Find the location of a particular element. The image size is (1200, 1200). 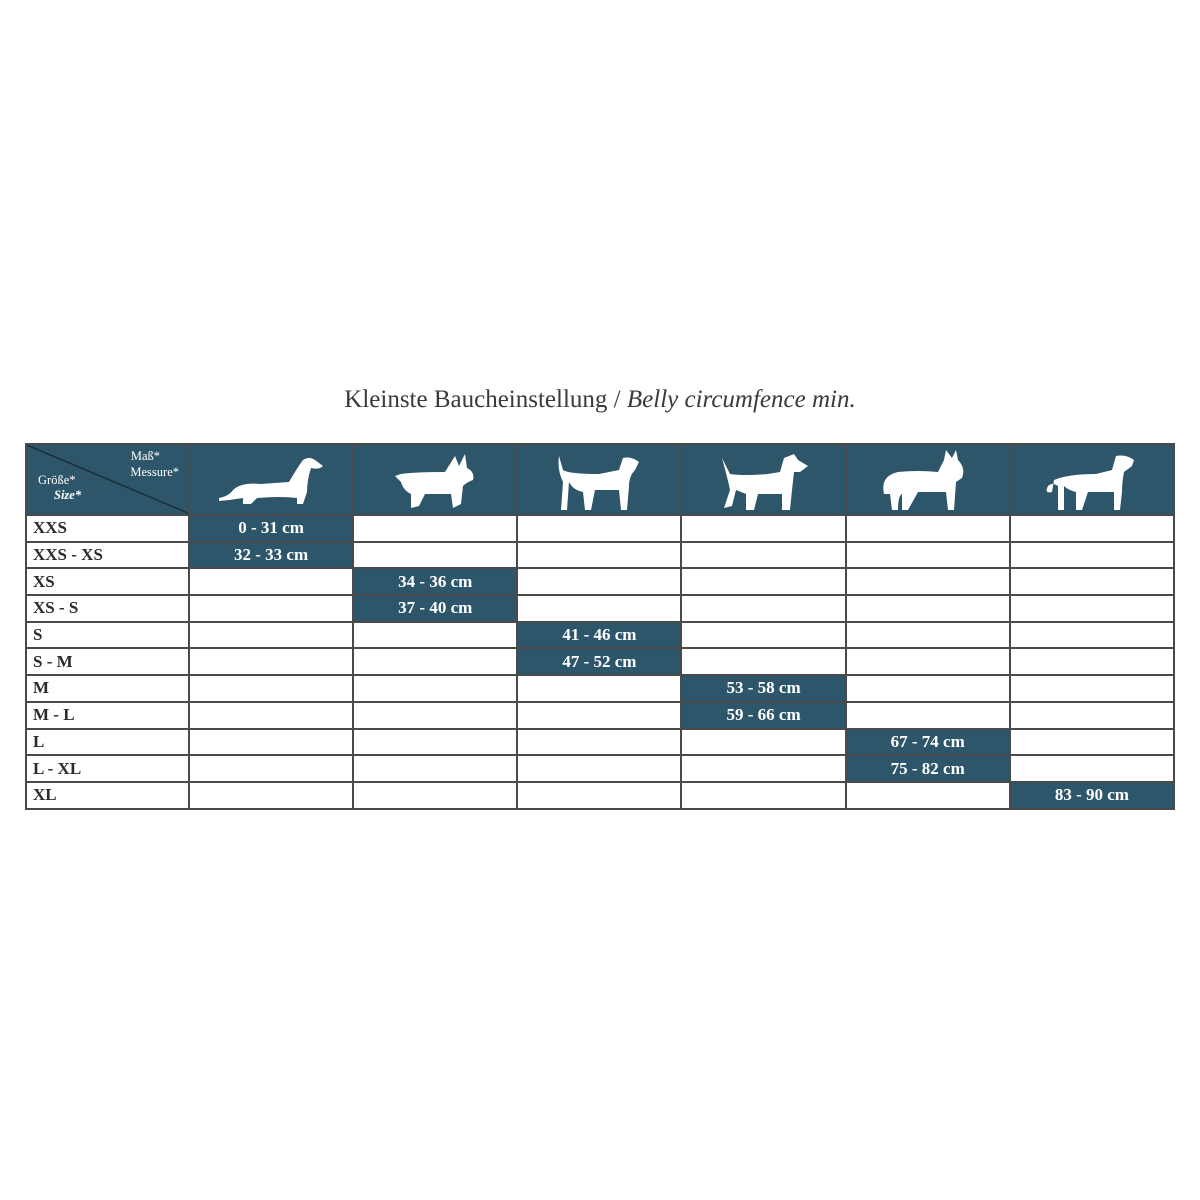

table-row: XXS - XS 32 - 33 cm is located at coordinates (600, 555).